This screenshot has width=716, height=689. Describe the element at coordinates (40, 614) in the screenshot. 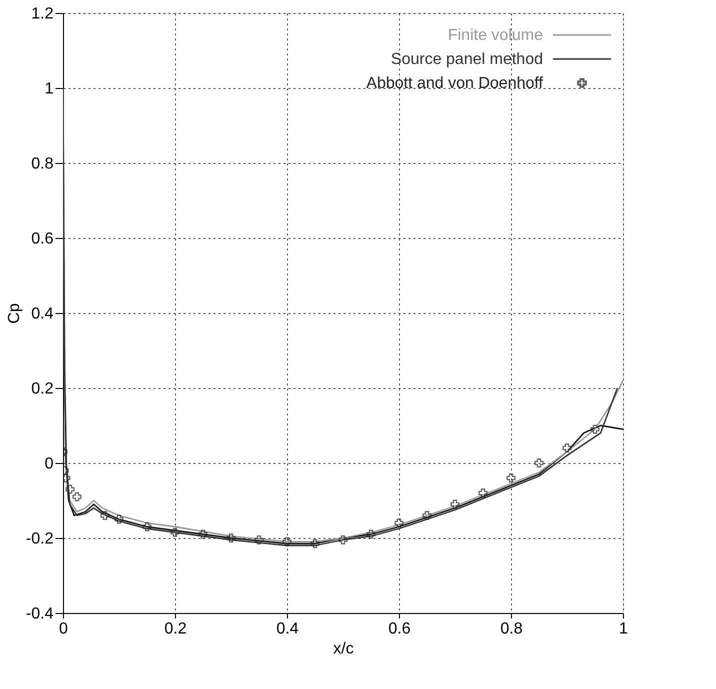

I see `y-tick-label: -0.4` at that location.